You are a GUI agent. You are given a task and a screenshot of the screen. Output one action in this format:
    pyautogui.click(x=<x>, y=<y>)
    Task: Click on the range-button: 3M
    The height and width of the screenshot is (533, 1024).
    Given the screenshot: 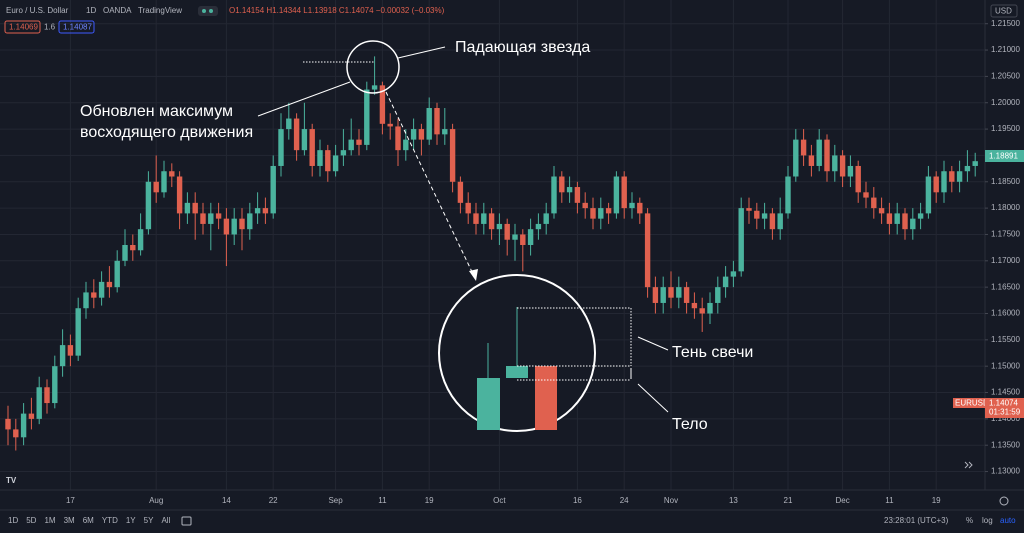 What is the action you would take?
    pyautogui.click(x=69, y=520)
    